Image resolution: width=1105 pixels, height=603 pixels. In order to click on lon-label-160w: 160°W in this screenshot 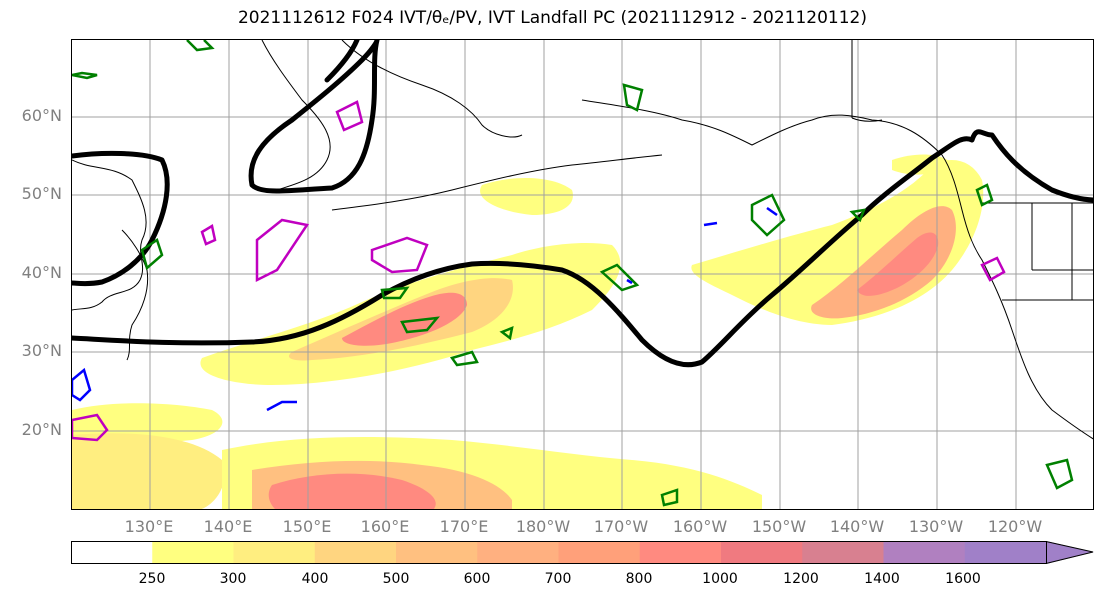, I will do `click(700, 526)`.